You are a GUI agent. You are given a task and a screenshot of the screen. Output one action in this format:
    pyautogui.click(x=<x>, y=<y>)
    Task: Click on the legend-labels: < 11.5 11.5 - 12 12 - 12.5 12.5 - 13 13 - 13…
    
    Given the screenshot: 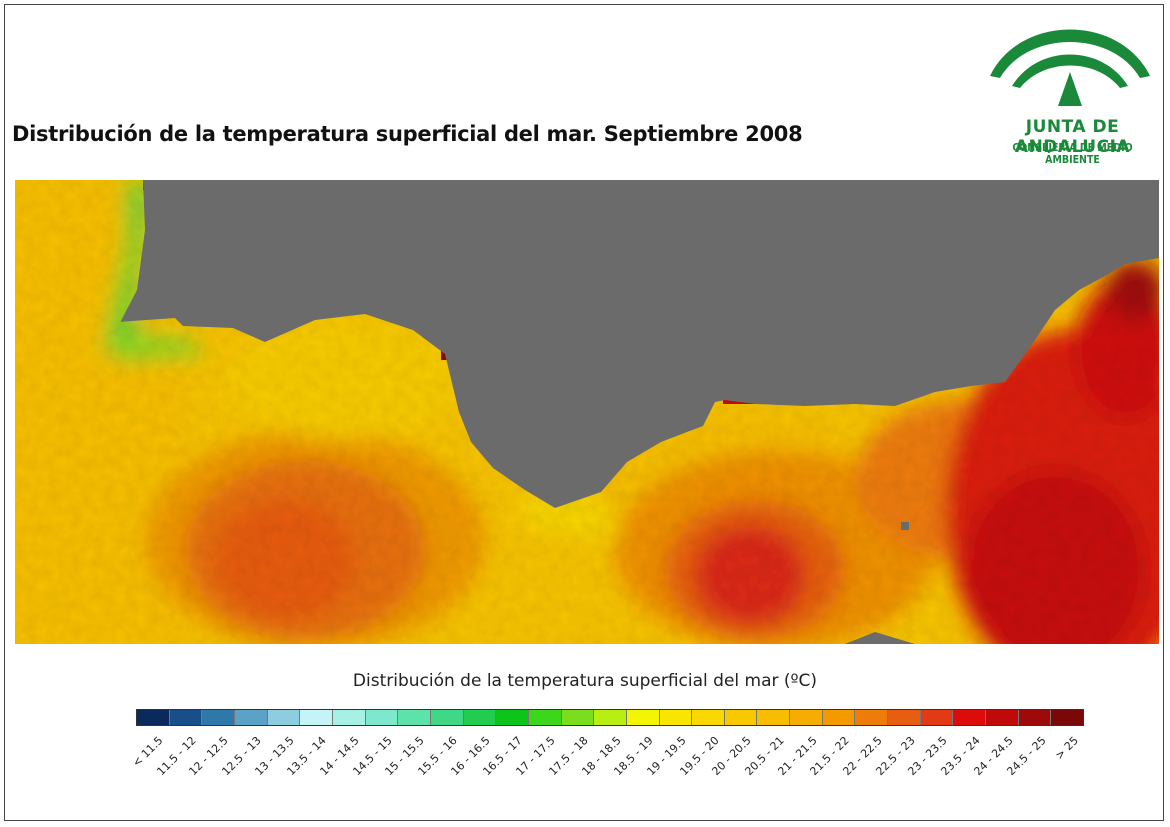 What is the action you would take?
    pyautogui.click(x=607, y=774)
    